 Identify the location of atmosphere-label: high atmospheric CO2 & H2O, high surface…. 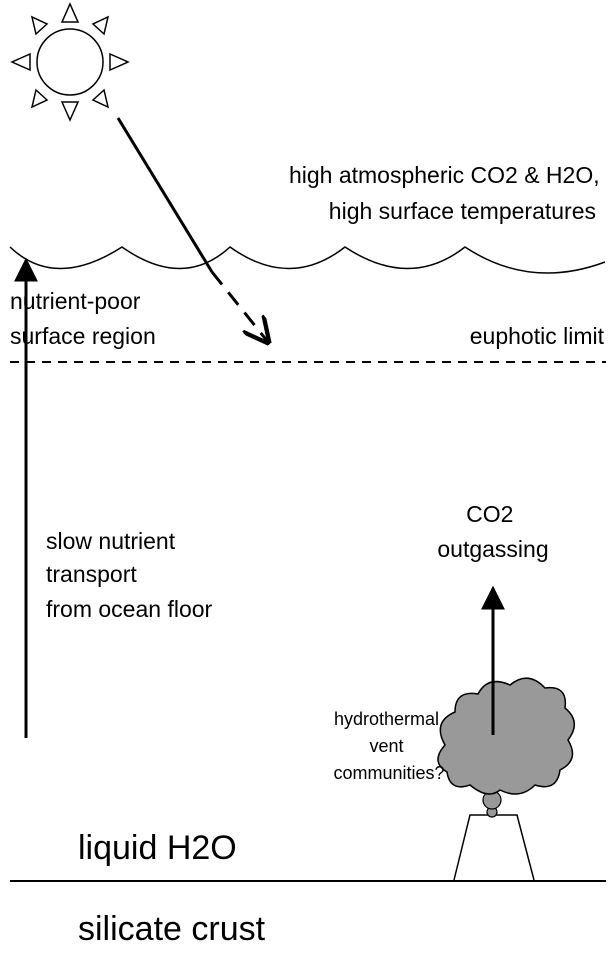
(447, 193).